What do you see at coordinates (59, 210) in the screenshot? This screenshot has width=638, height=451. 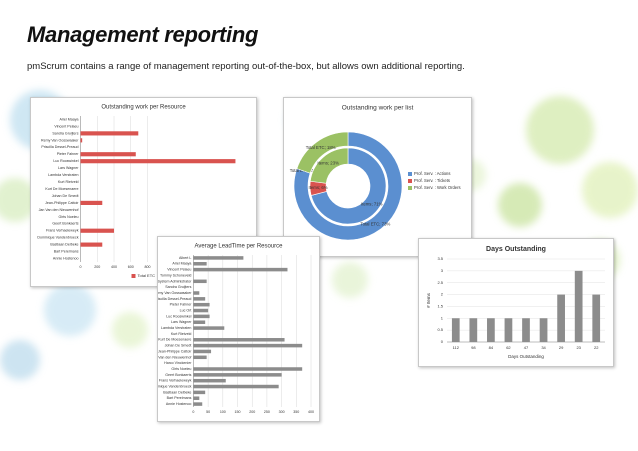 I see `y-tick-label: Jan Van den Nieuwenhof` at bounding box center [59, 210].